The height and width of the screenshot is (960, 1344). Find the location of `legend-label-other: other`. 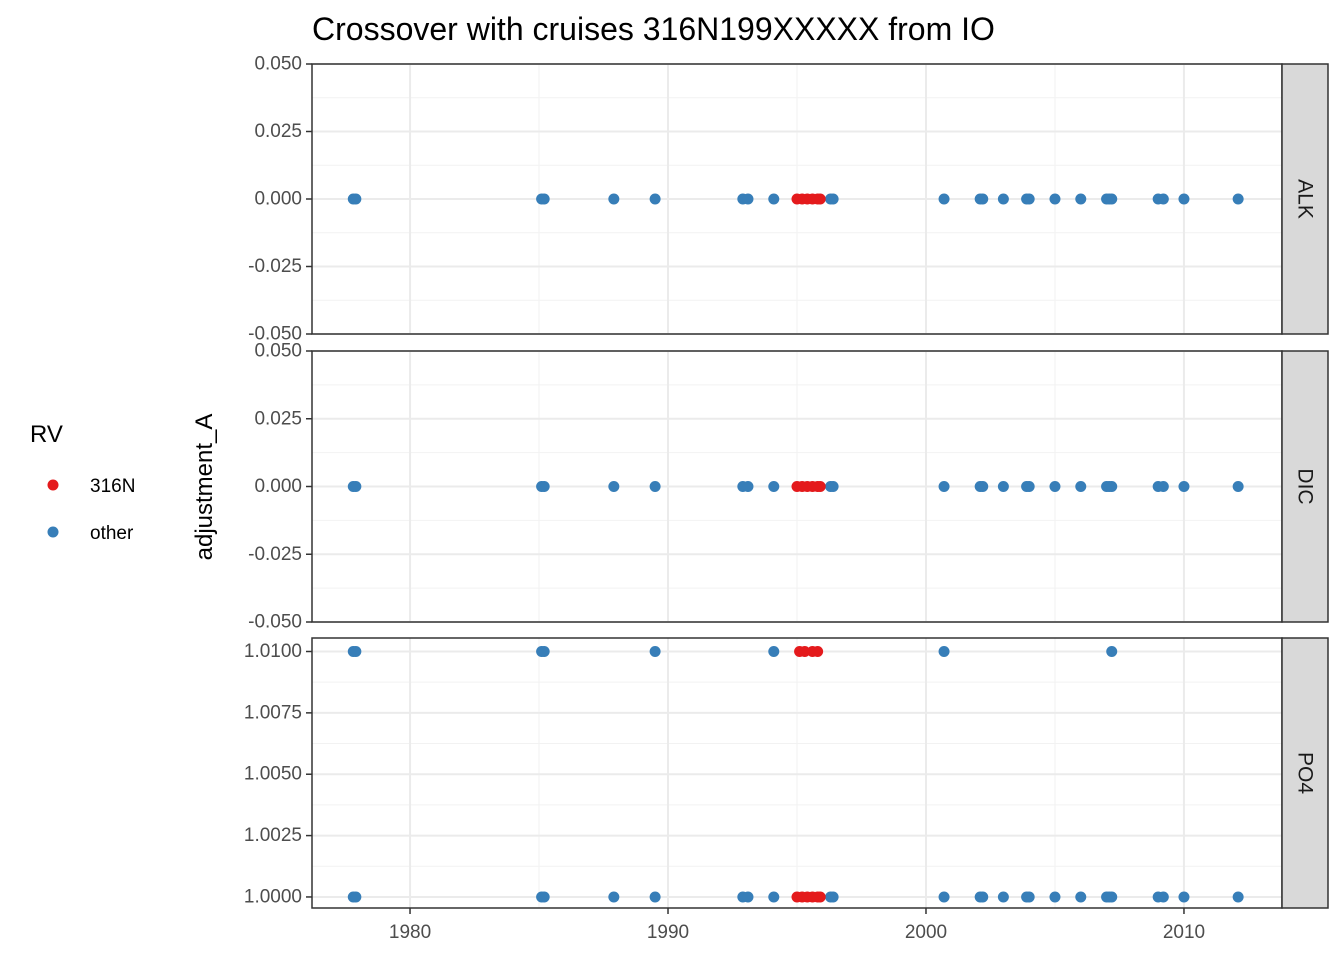

legend-label-other: other is located at coordinates (112, 533).